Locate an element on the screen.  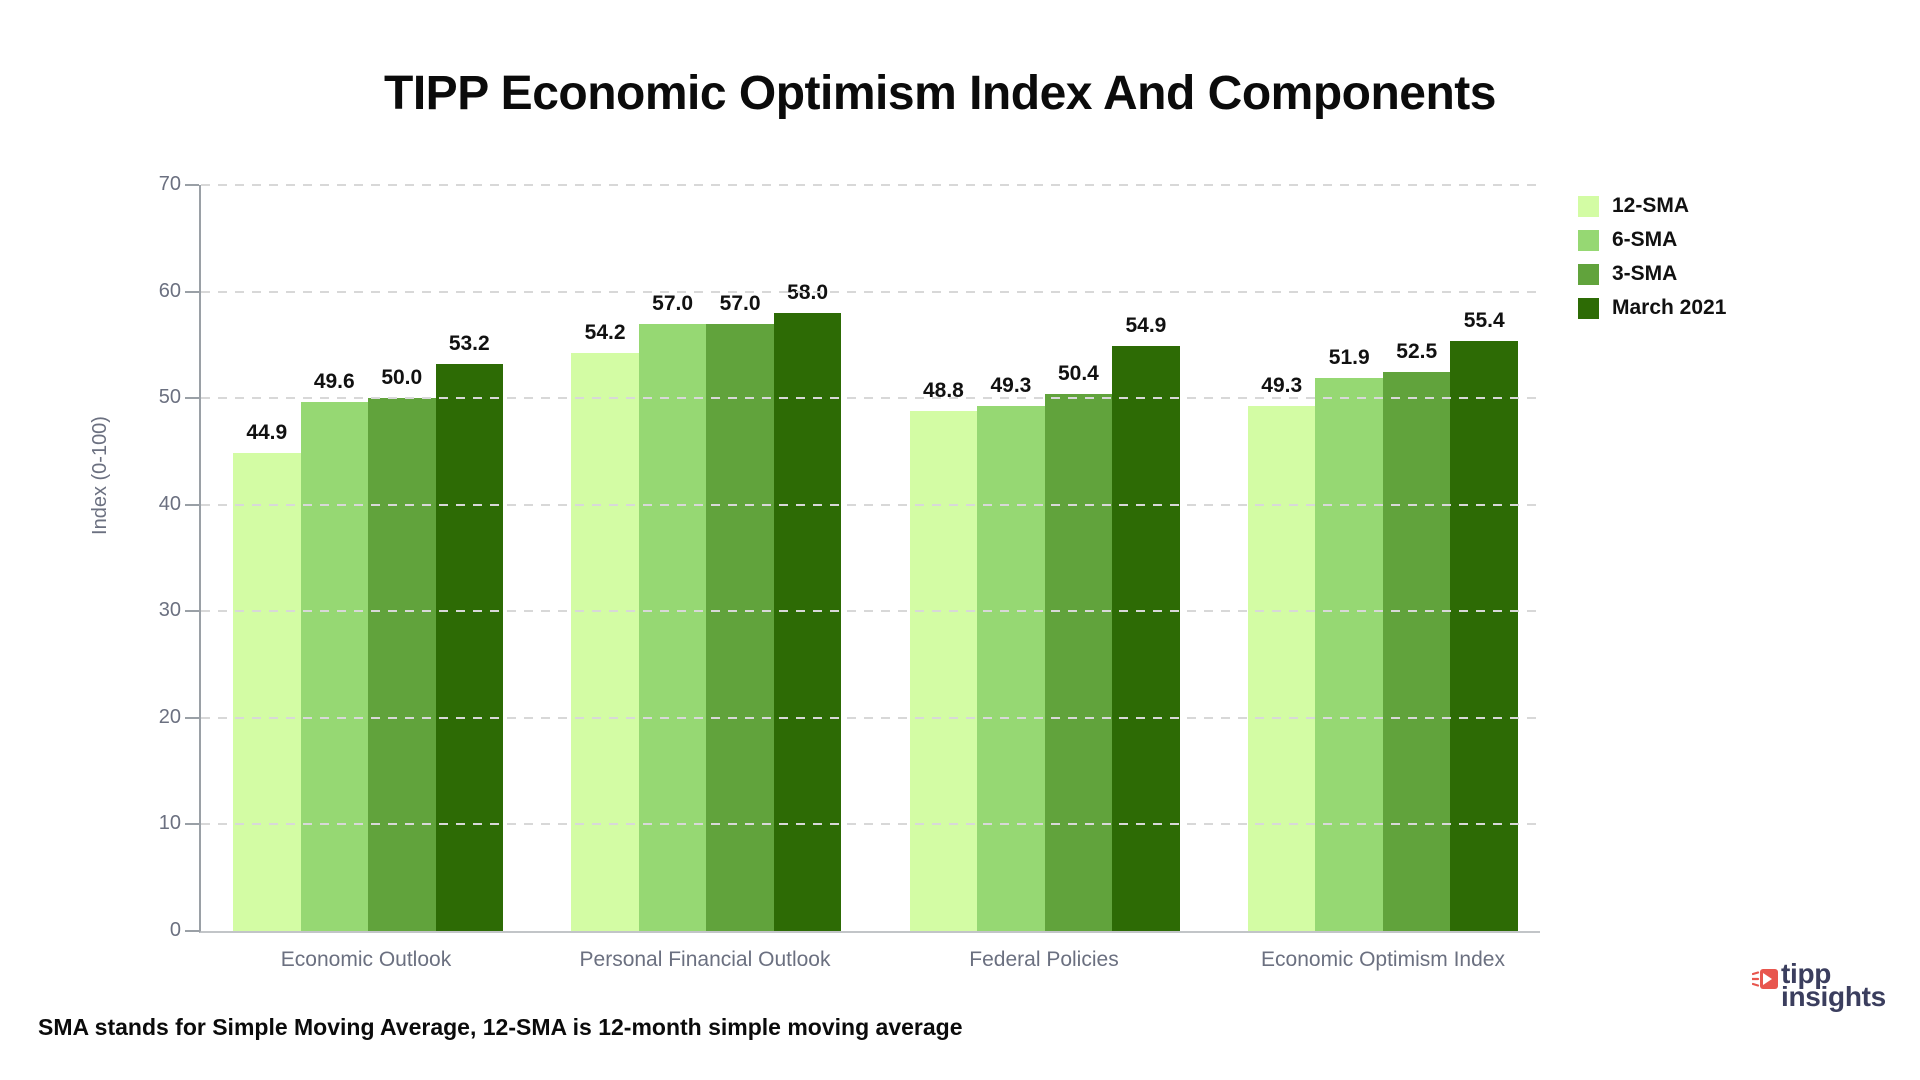
y-tick-label-30: 30 is located at coordinates (169, 610).